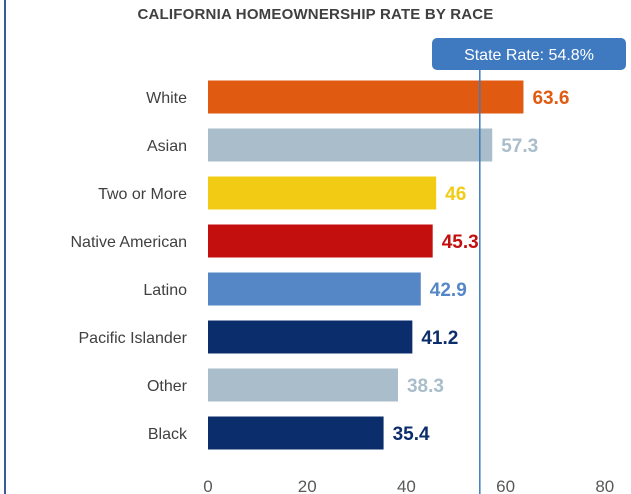 This screenshot has height=494, width=631. I want to click on value-label: 41.2, so click(439, 338).